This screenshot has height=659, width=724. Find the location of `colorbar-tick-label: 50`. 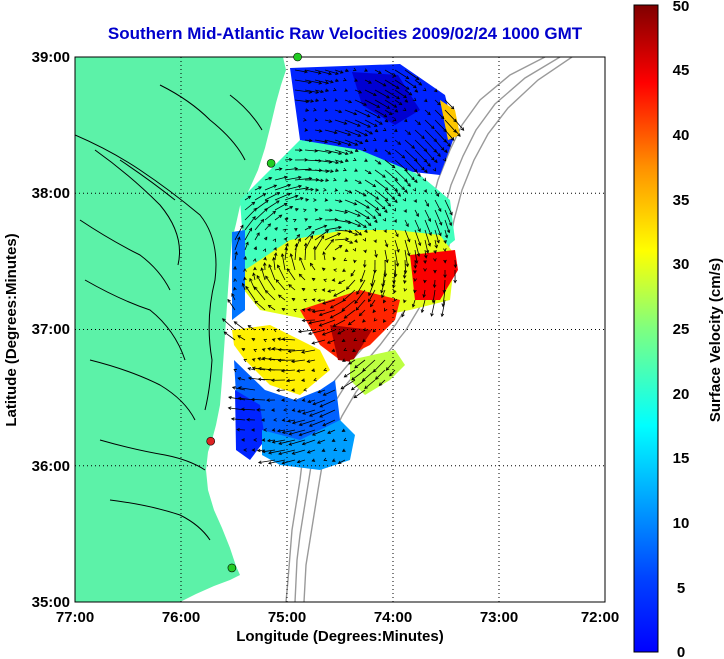

colorbar-tick-label: 50 is located at coordinates (681, 7).